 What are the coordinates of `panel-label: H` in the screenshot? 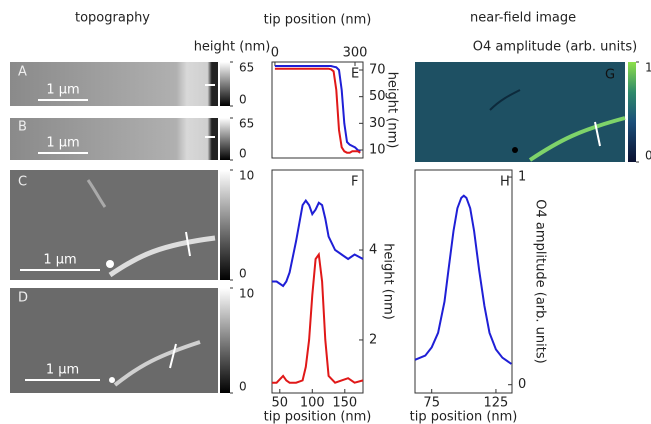 It's located at (505, 182).